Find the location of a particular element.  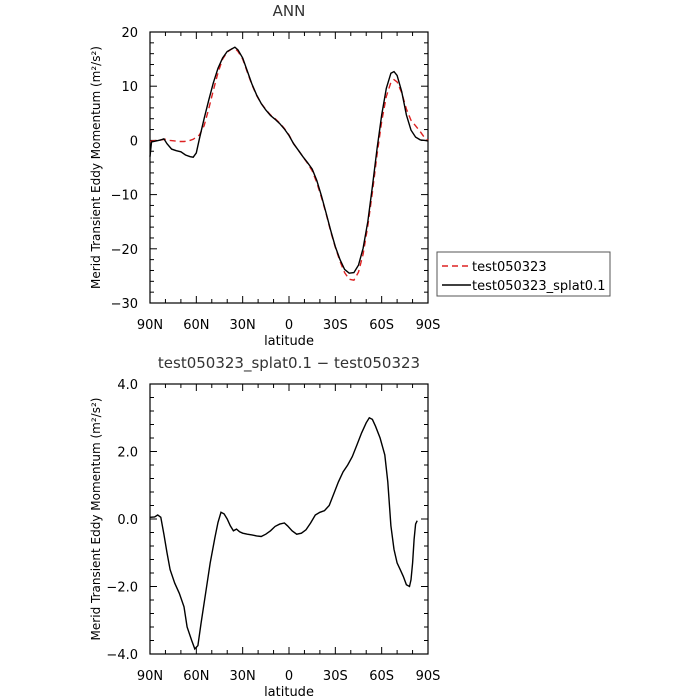

chart-title: test050323_splat0.1 − test050323 is located at coordinates (289, 363).